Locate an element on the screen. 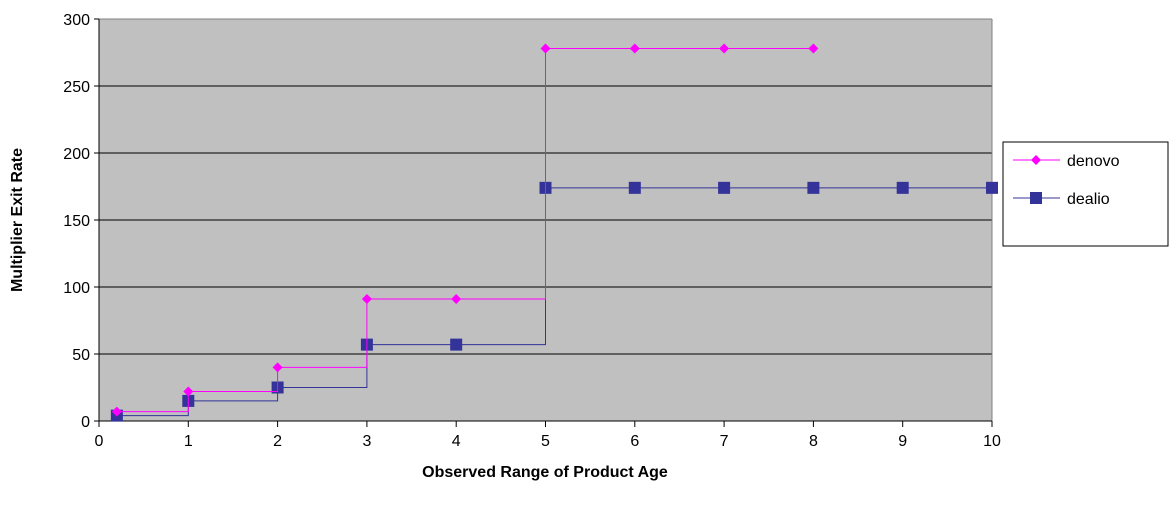 The image size is (1174, 516). y-tick-label: 250 is located at coordinates (76, 87).